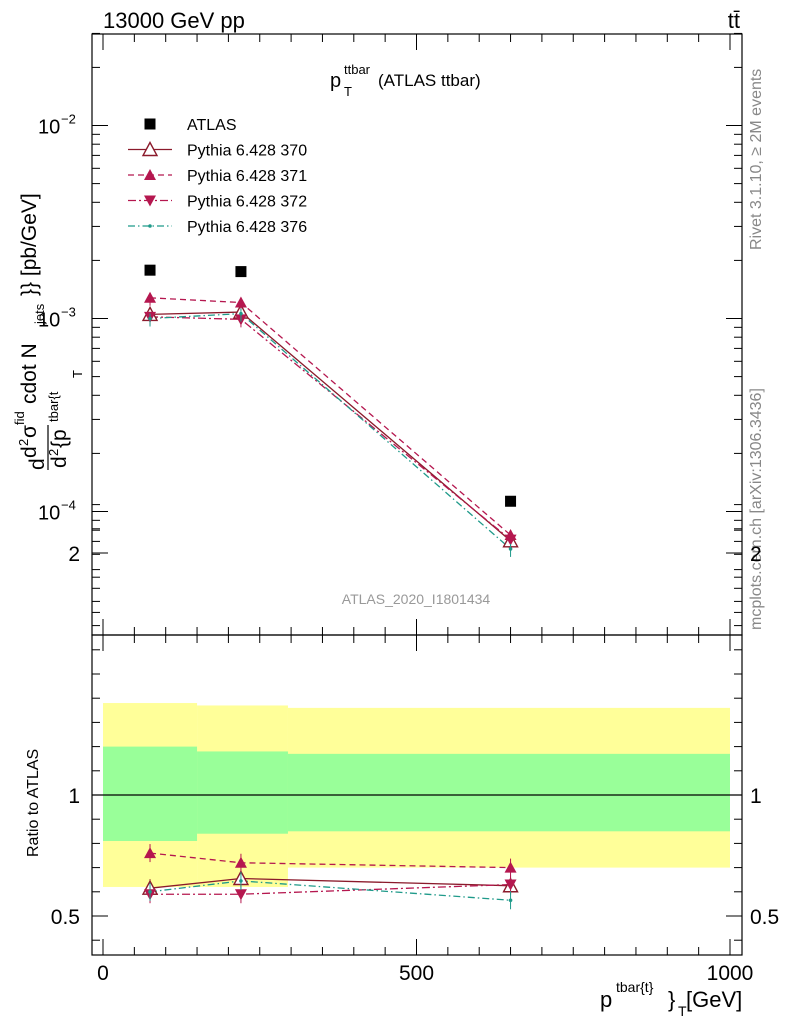 This screenshot has height=1024, width=786. Describe the element at coordinates (247, 202) in the screenshot. I see `legend-label-p372: Pythia 6.428 372` at that location.